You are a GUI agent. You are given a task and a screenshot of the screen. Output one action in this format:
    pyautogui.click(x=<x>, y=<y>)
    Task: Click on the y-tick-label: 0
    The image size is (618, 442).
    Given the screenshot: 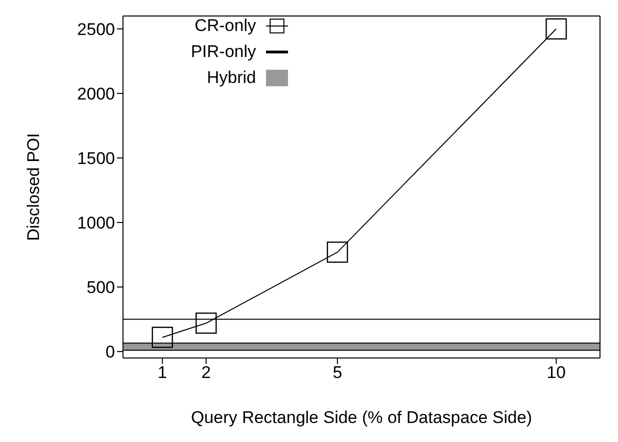 What is the action you would take?
    pyautogui.click(x=110, y=352)
    